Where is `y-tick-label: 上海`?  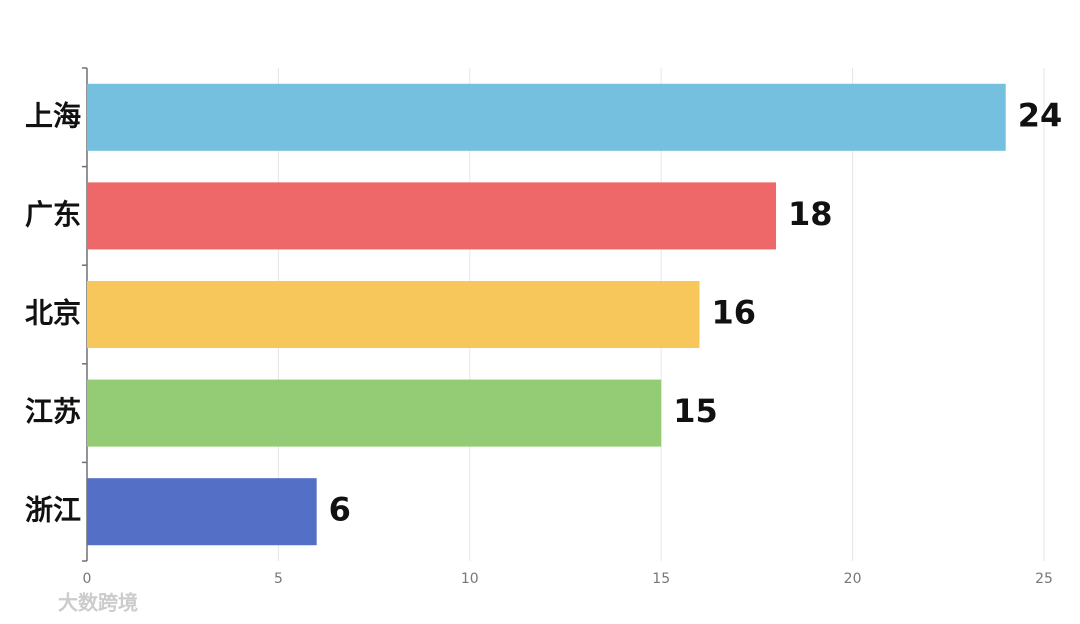
y-tick-label: 上海 is located at coordinates (53, 115).